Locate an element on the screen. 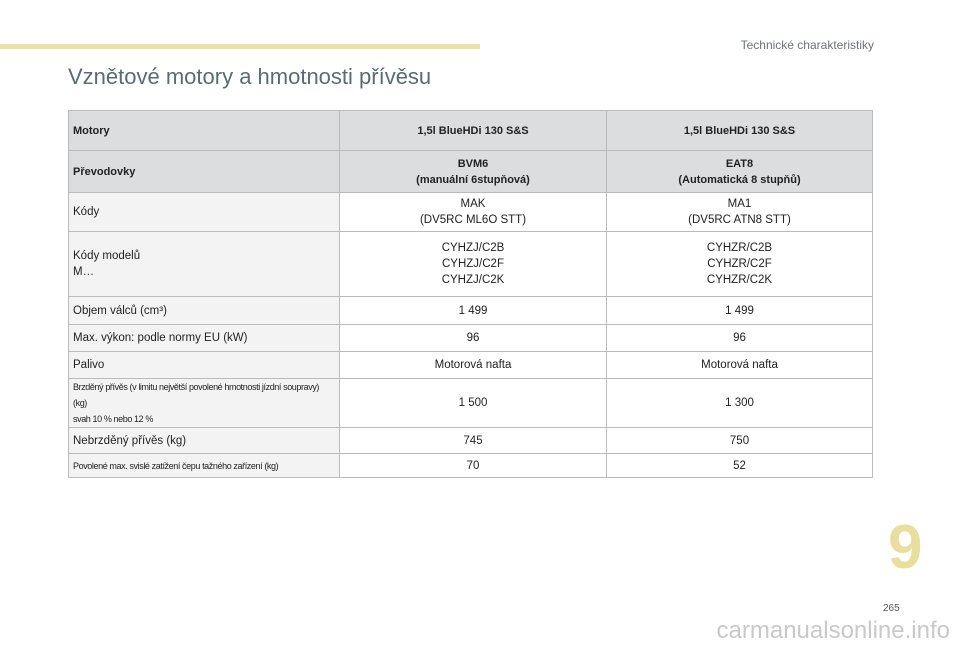  cell: 745 is located at coordinates (473, 440).